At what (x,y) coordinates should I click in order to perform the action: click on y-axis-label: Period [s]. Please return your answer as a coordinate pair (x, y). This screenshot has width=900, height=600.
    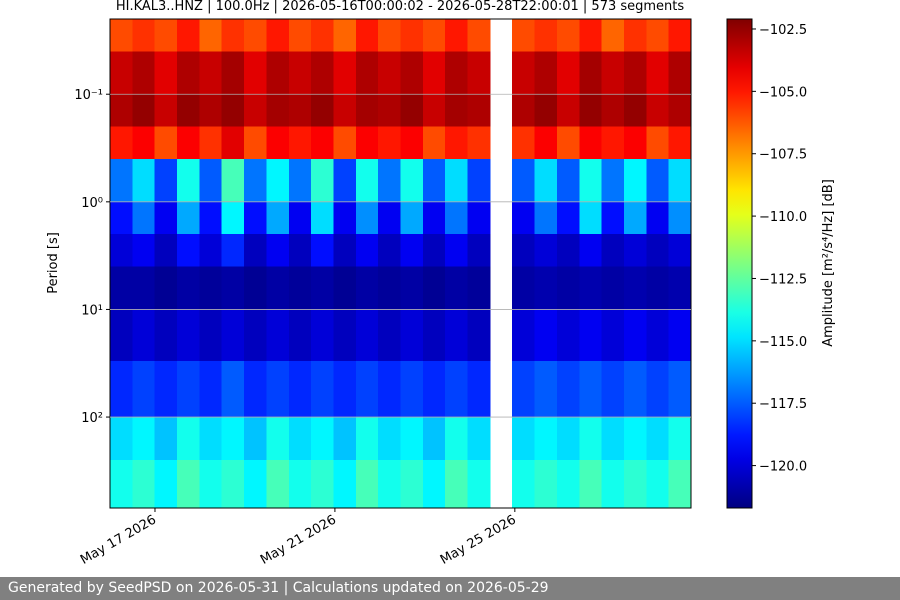
    Looking at the image, I should click on (53, 263).